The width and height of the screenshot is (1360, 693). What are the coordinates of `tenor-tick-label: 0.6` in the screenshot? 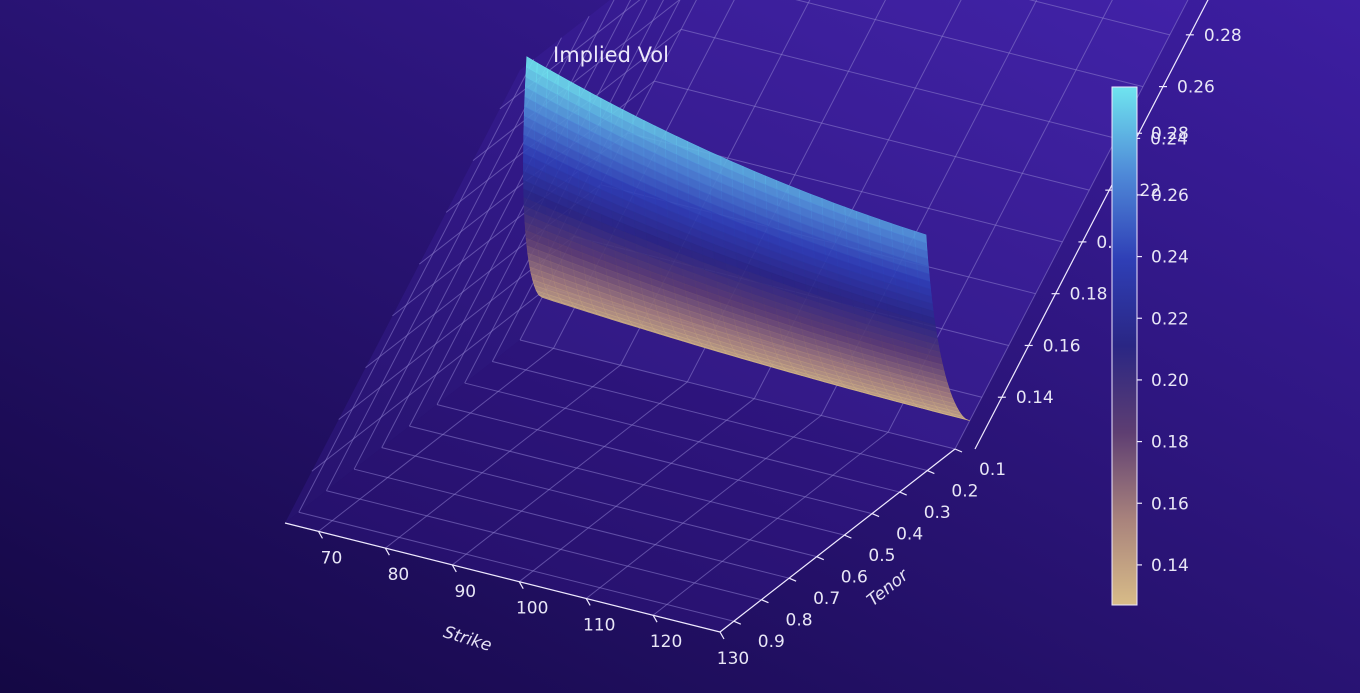 It's located at (854, 578).